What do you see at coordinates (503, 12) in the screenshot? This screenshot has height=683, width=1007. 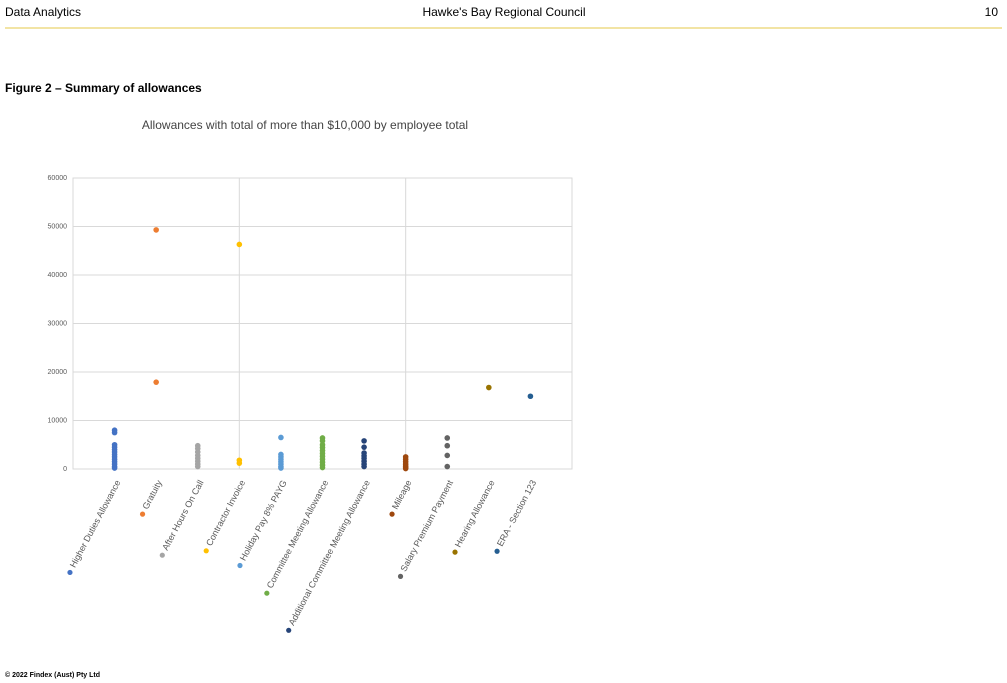 I see `header-center: Hawke's Bay Regional Council` at bounding box center [503, 12].